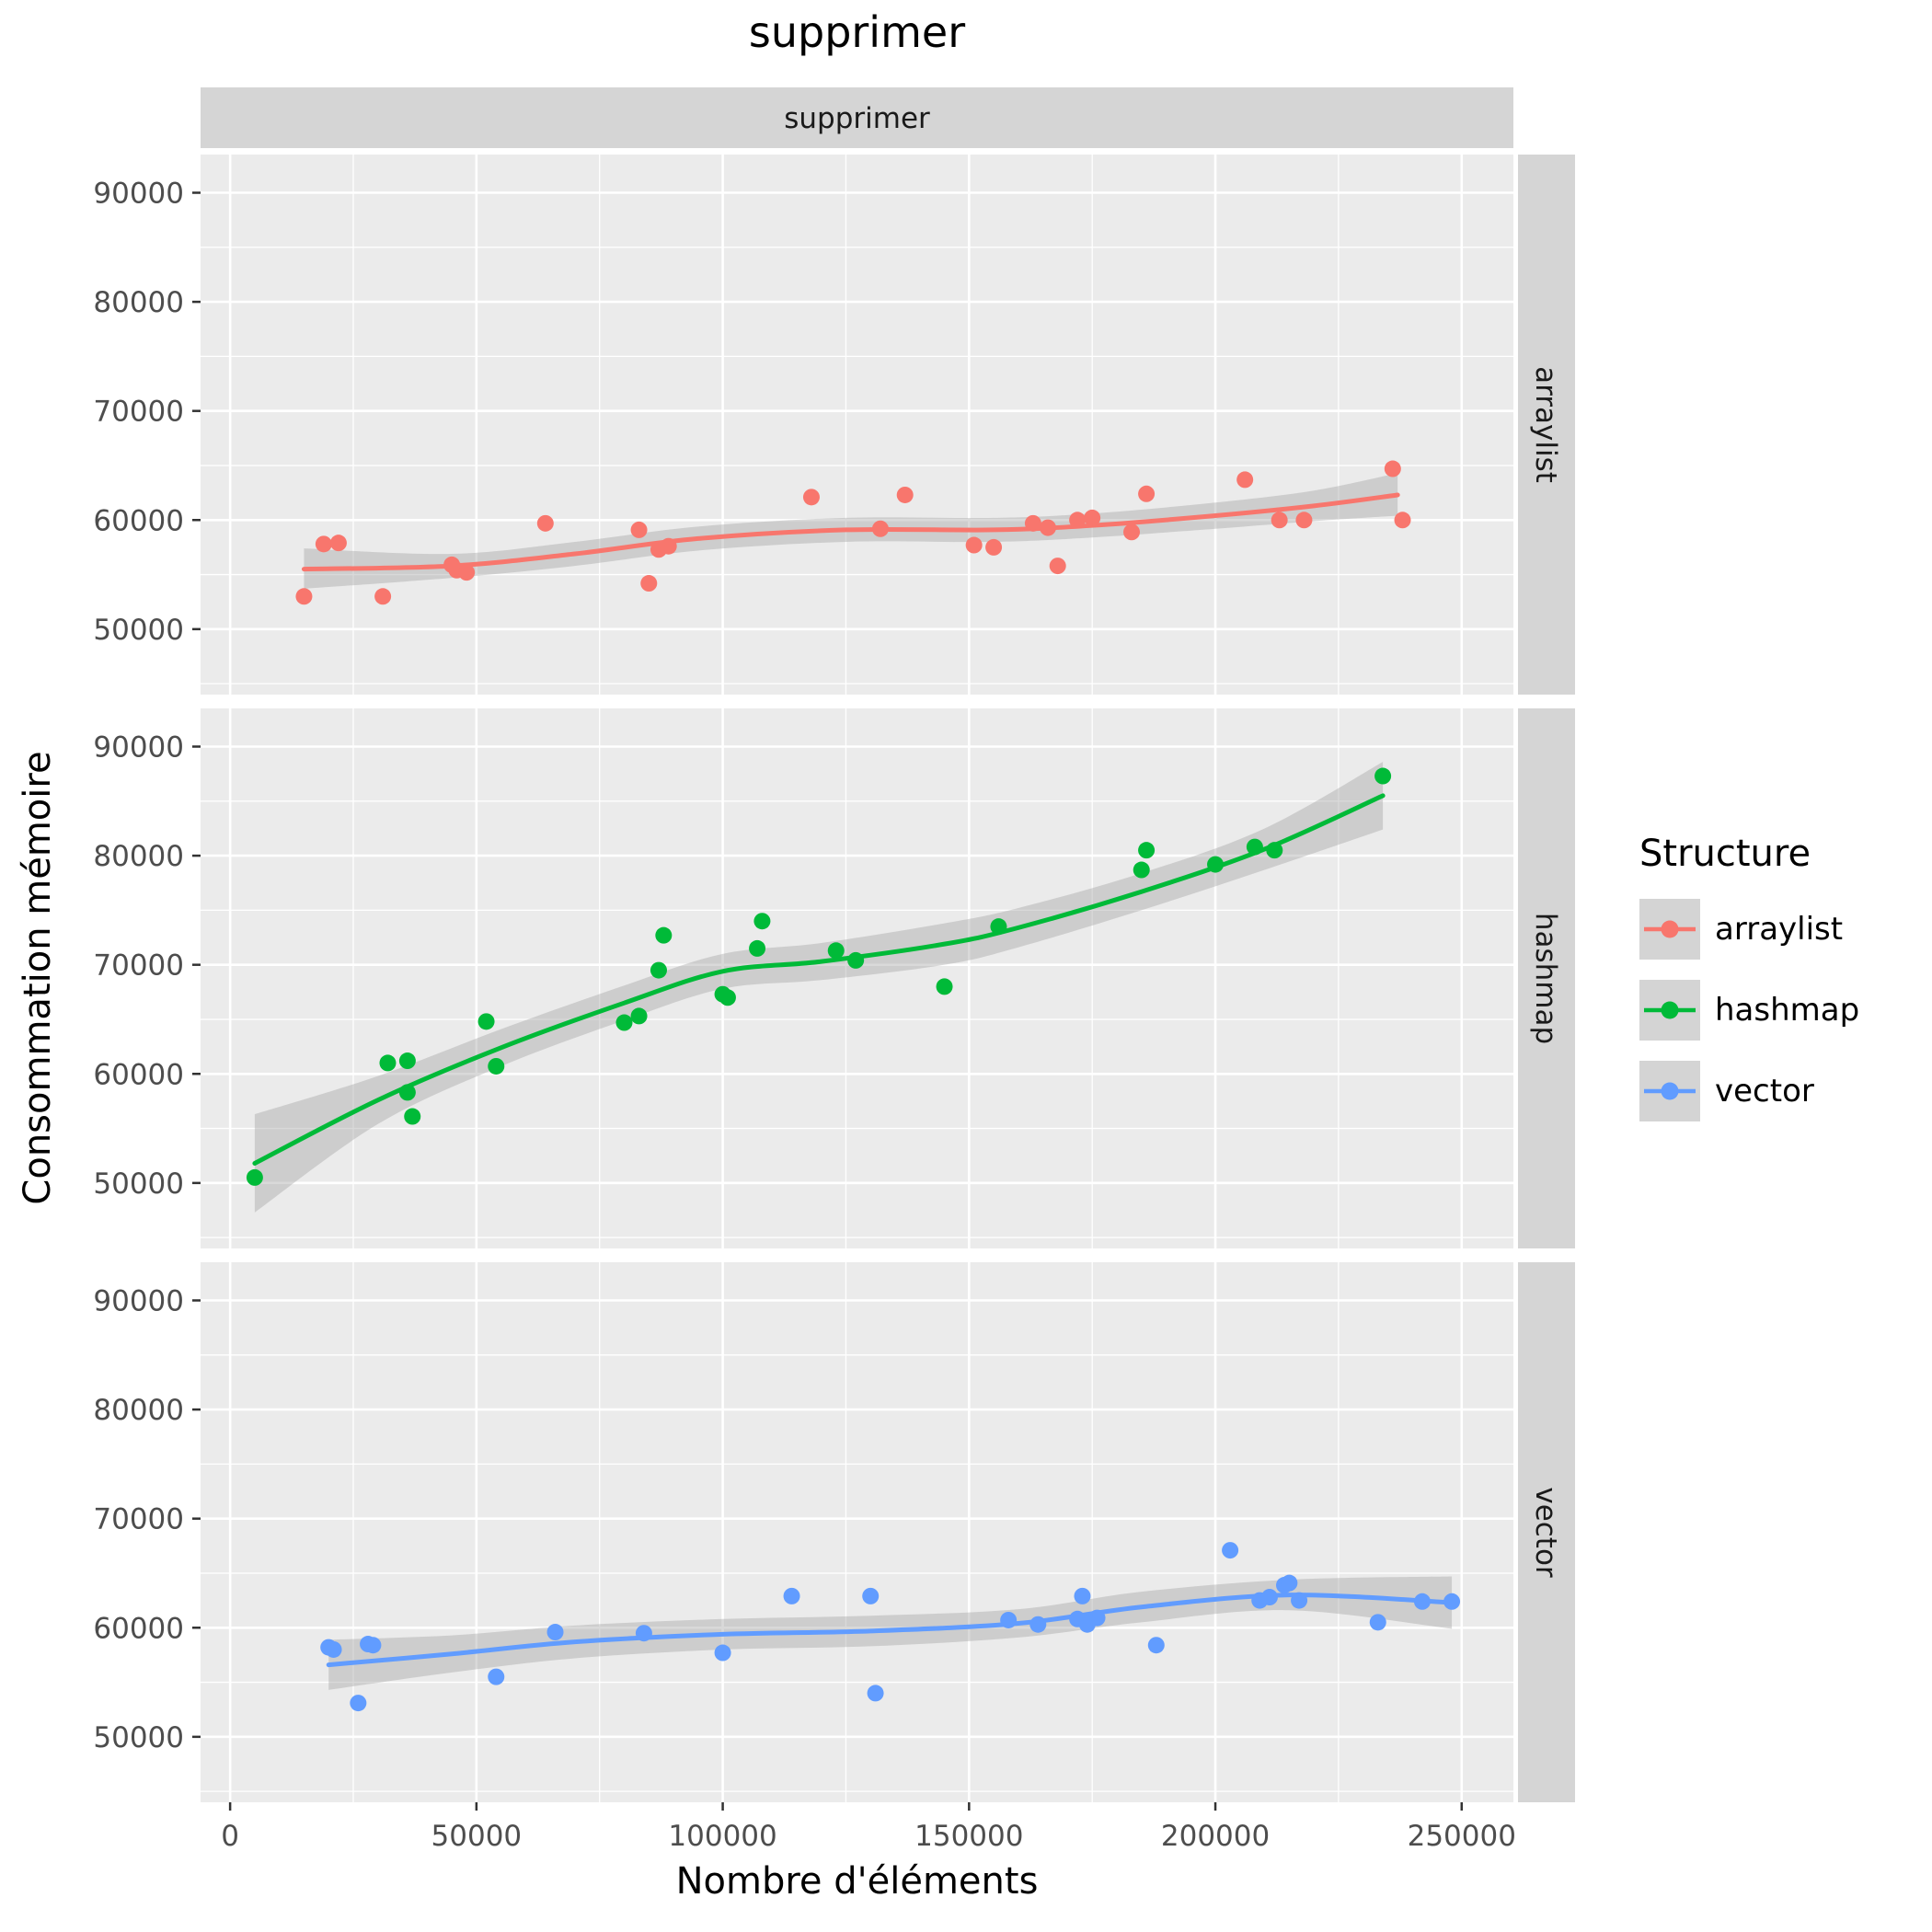  I want to click on facet-strip-right-hashmap, so click(1546, 978).